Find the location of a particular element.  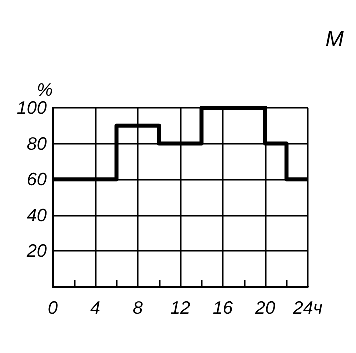

y-tick-label: 100 is located at coordinates (31, 108).